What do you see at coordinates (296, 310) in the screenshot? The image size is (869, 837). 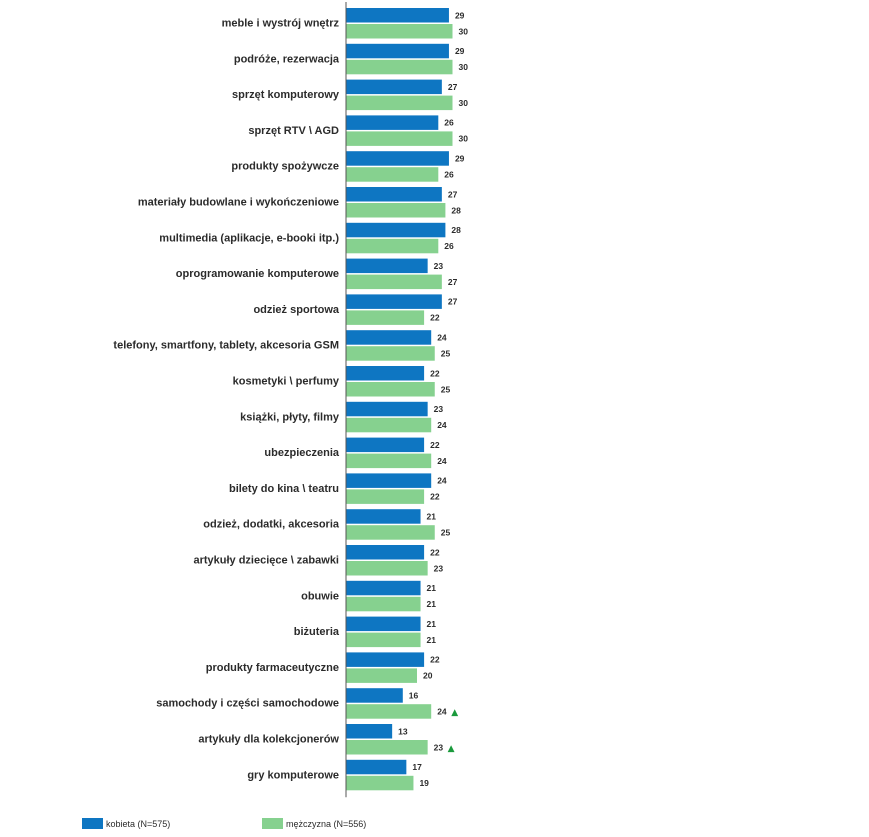 I see `category-label: odzież sportowa` at bounding box center [296, 310].